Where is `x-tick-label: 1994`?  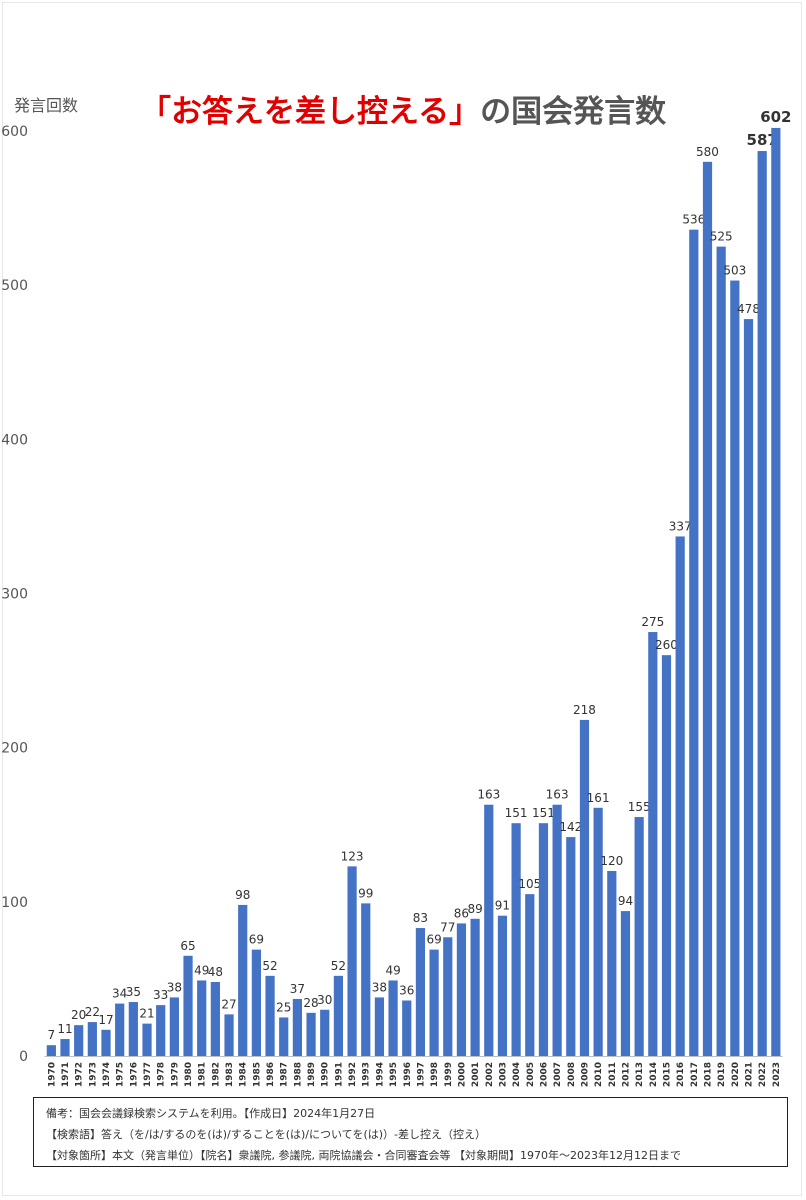
x-tick-label: 1994 is located at coordinates (380, 1074).